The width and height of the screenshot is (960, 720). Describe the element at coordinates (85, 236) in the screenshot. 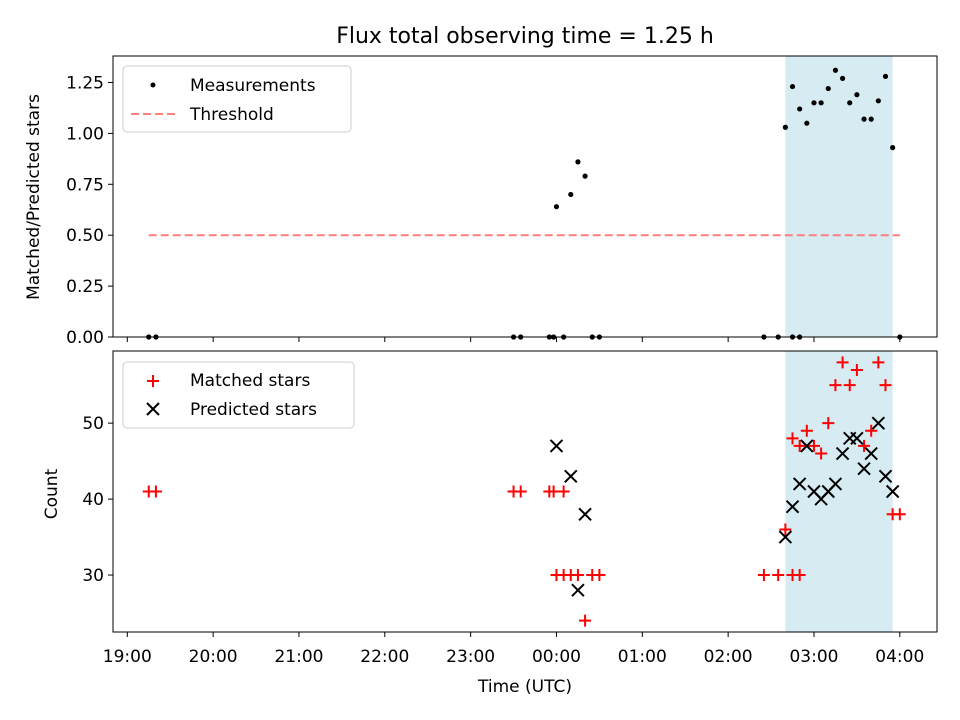

I see `y-tick-label: 0.50` at that location.